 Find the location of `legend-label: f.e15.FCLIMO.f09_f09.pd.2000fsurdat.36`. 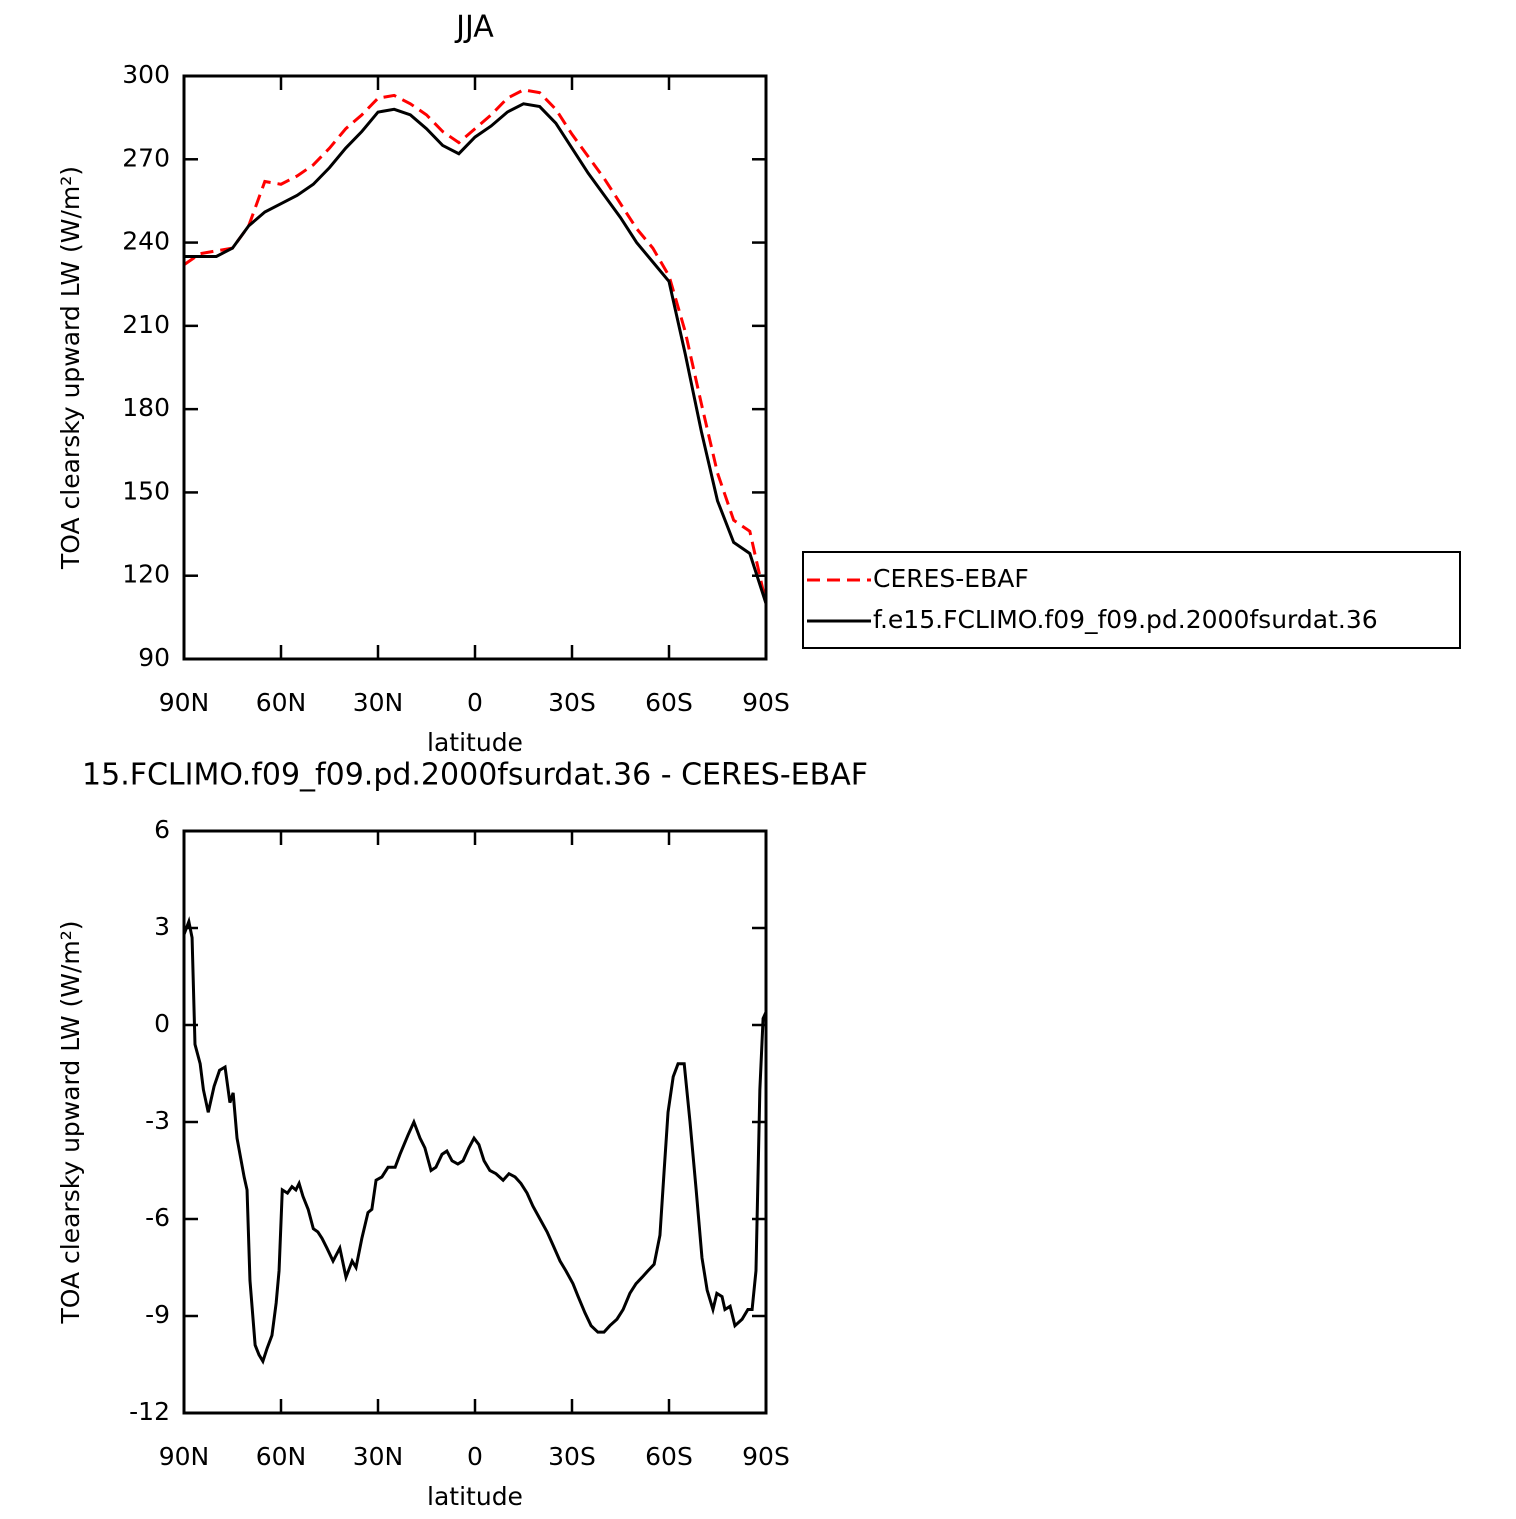

legend-label: f.e15.FCLIMO.f09_f09.pd.2000fsurdat.36 is located at coordinates (1125, 619).